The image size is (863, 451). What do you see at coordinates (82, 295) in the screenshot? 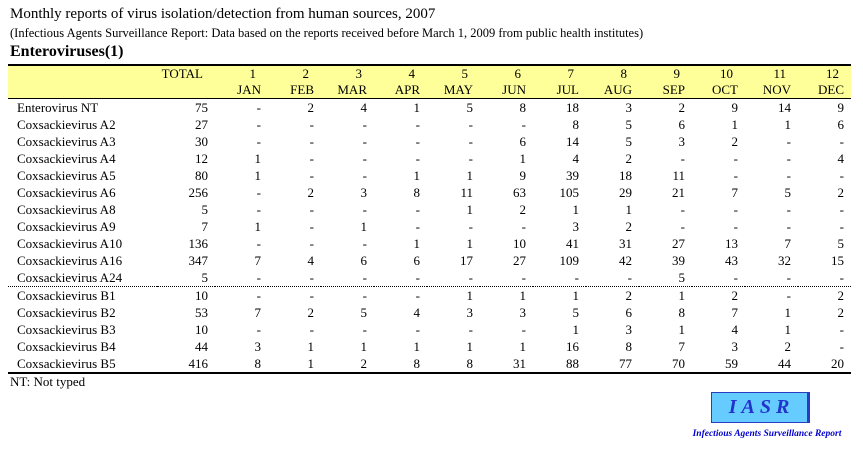
I see `virus-name-cell: Coxsackievirus B1` at bounding box center [82, 295].